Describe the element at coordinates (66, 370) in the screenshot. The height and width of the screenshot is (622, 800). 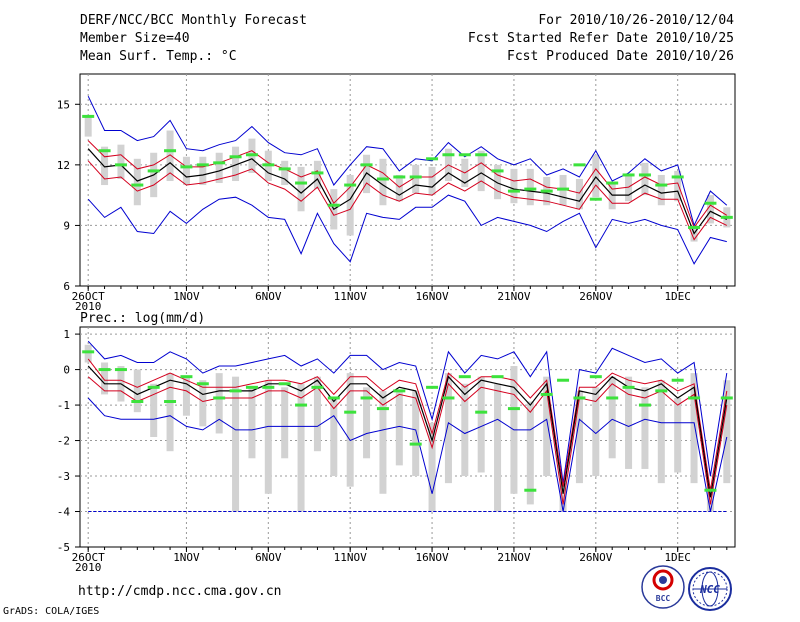
I see `prec-y-tick-label: 0` at that location.